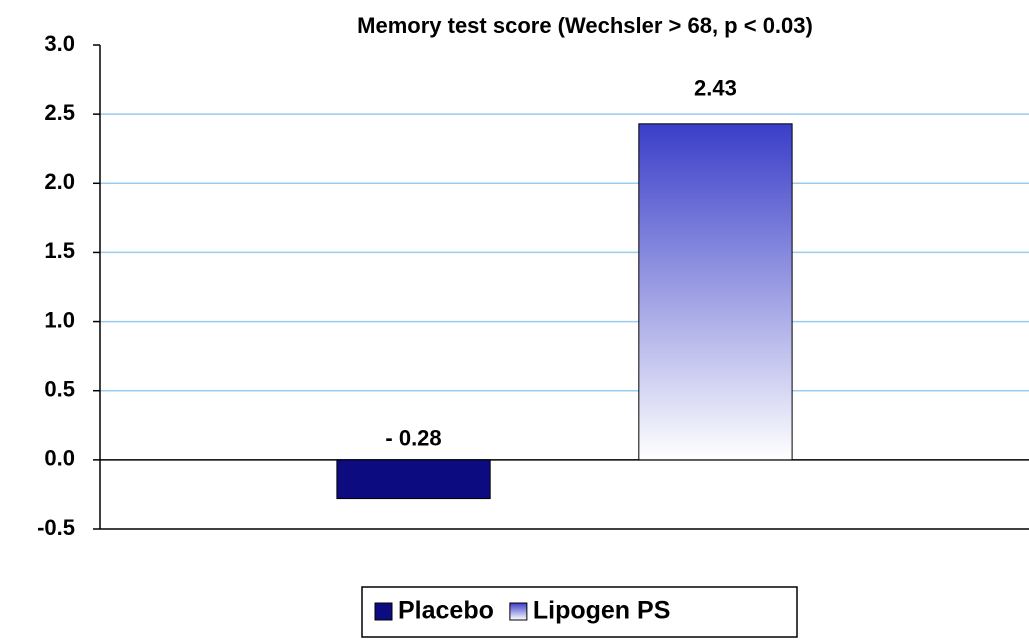  I want to click on y-tick-label: 0.5, so click(59, 389).